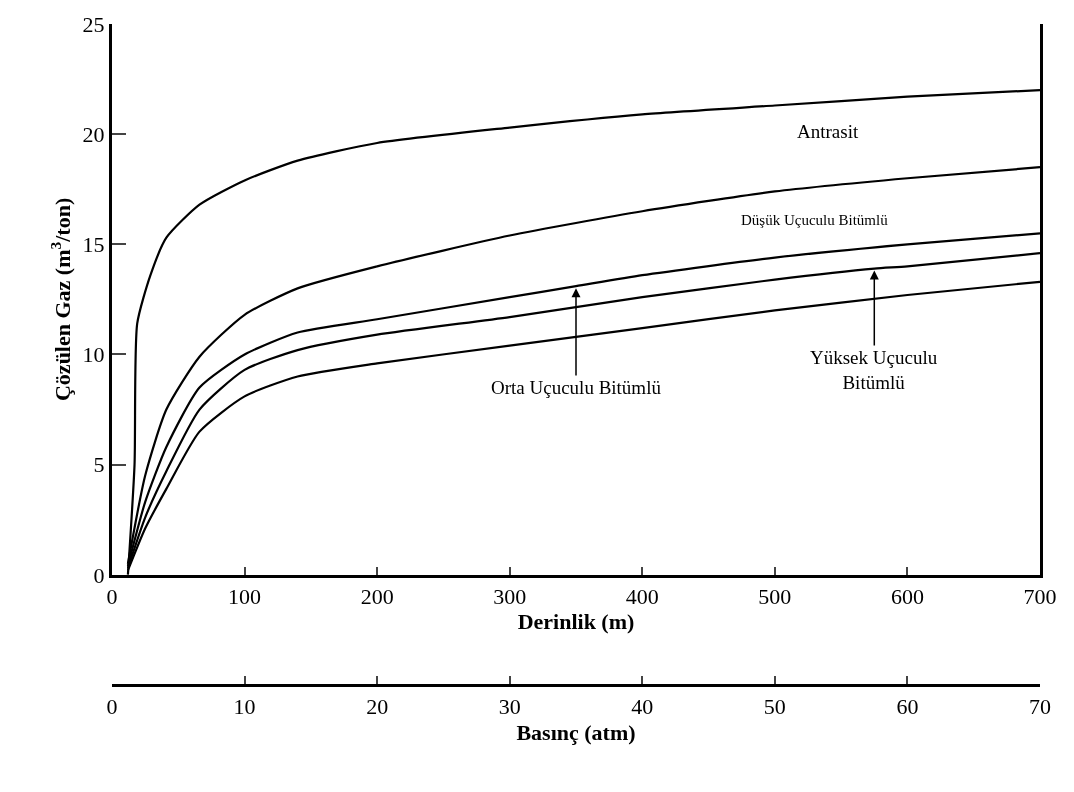  What do you see at coordinates (377, 597) in the screenshot?
I see `x-tick-label: 200` at bounding box center [377, 597].